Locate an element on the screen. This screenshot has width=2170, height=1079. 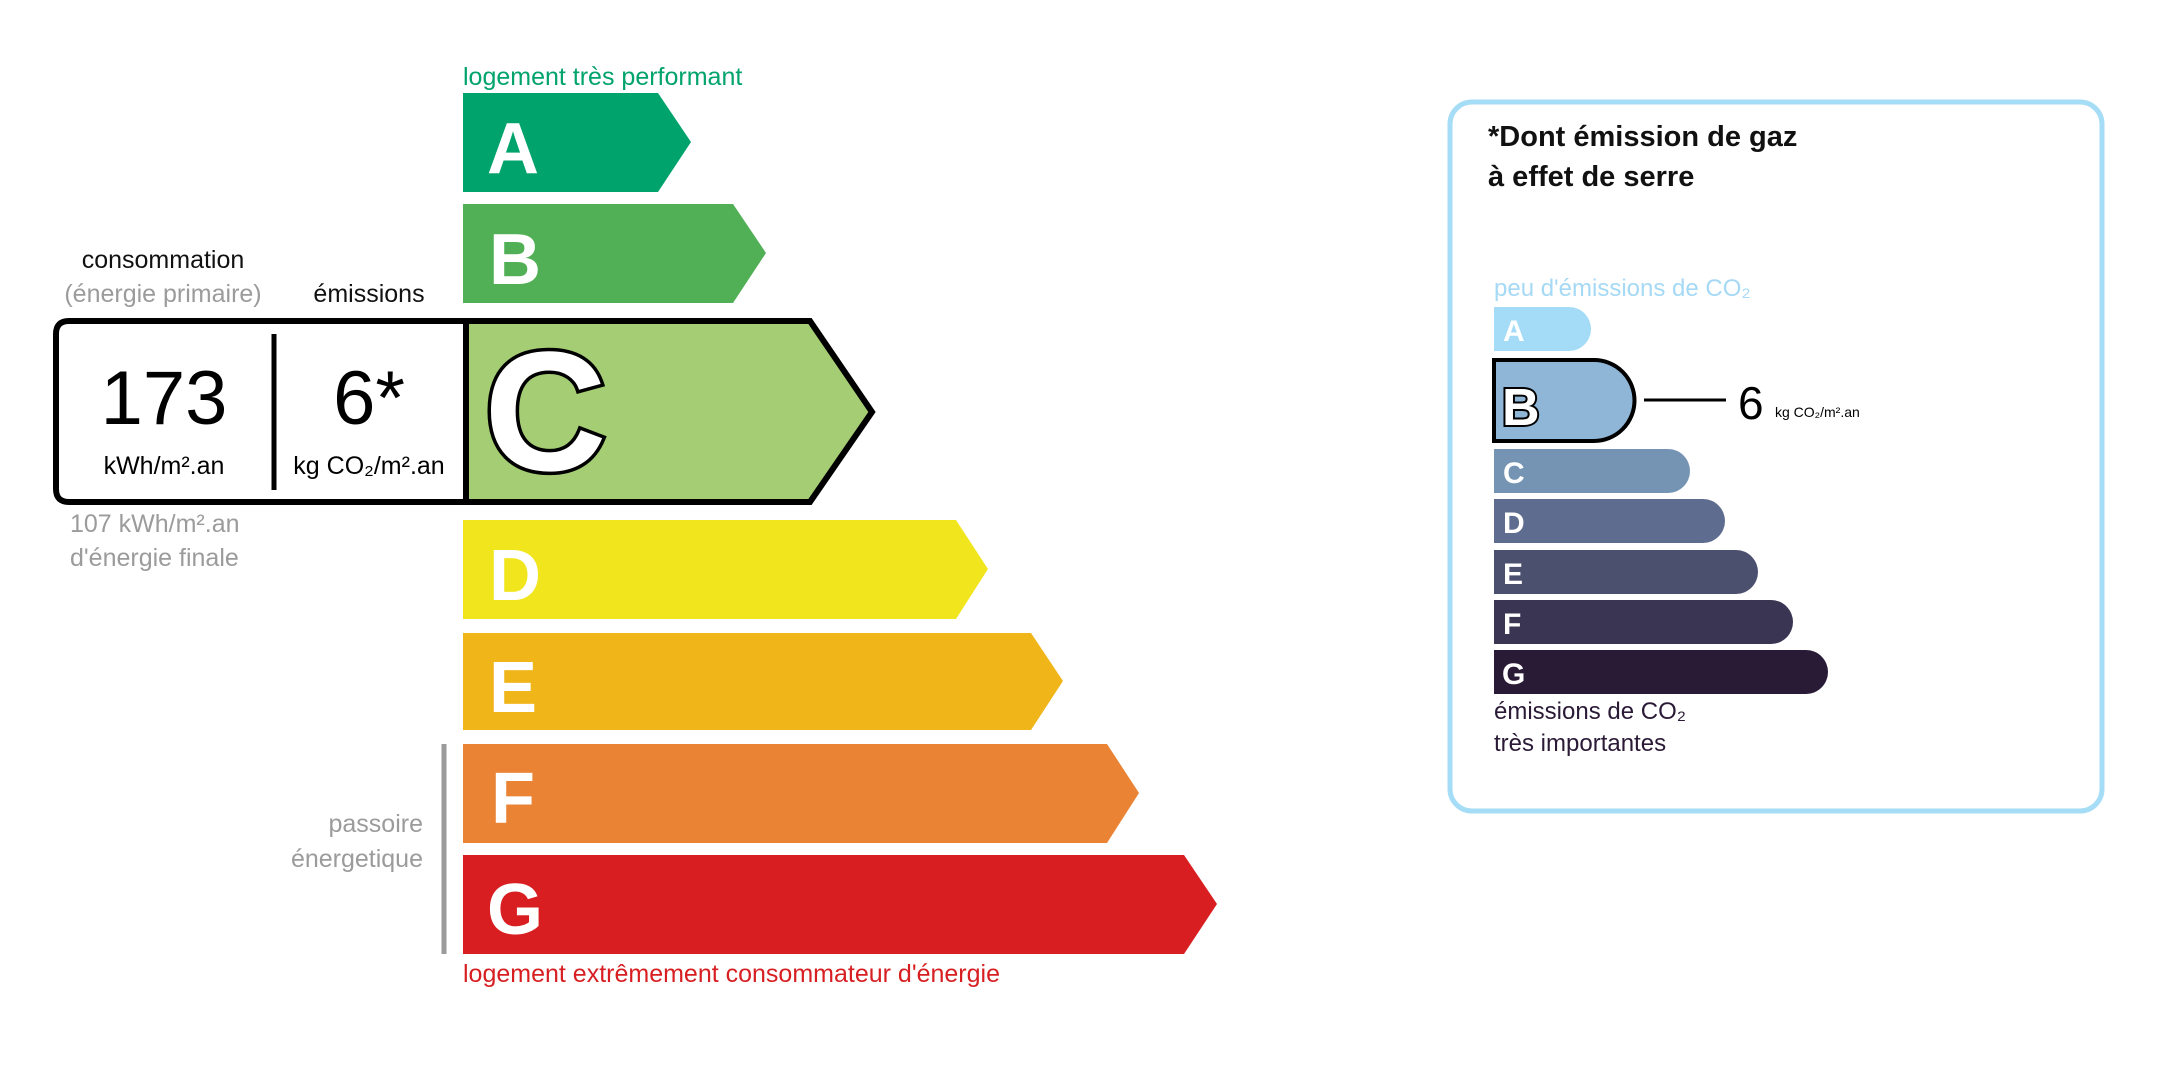
class-d-arrow is located at coordinates (725, 569).